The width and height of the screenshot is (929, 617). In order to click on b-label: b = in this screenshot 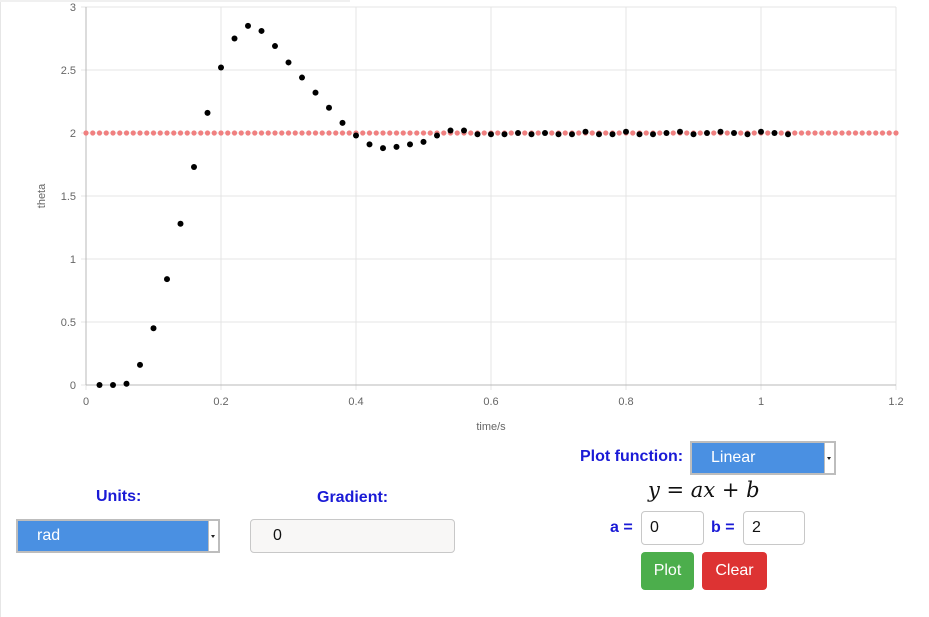, I will do `click(723, 527)`.